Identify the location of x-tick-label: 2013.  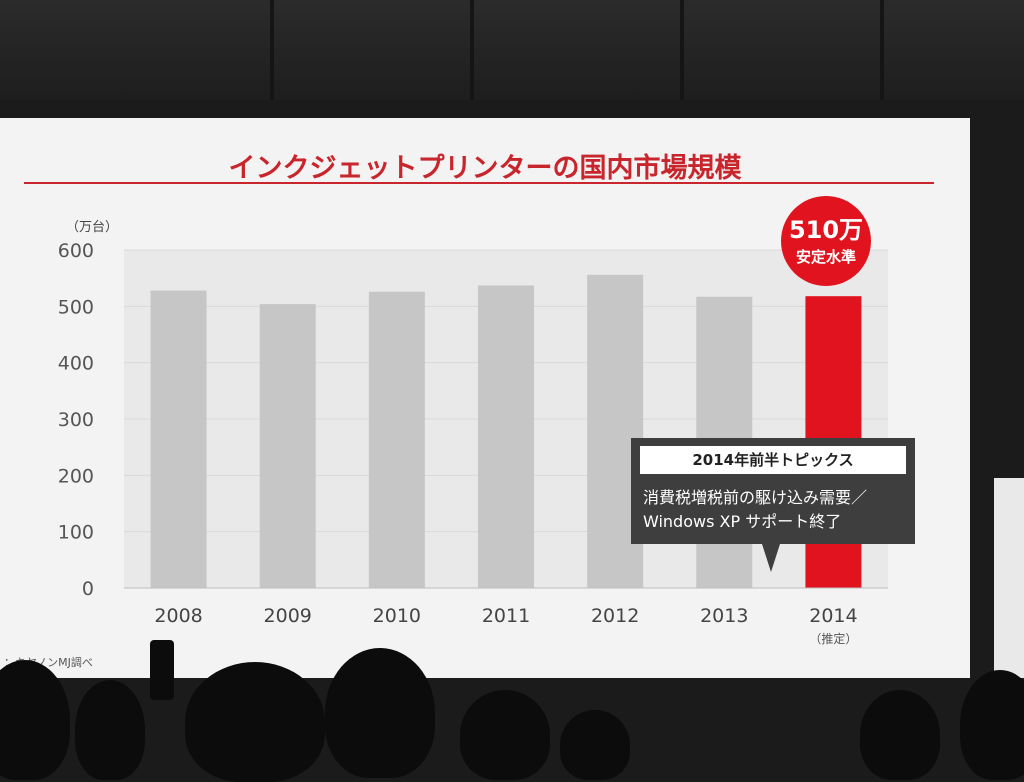
(724, 616).